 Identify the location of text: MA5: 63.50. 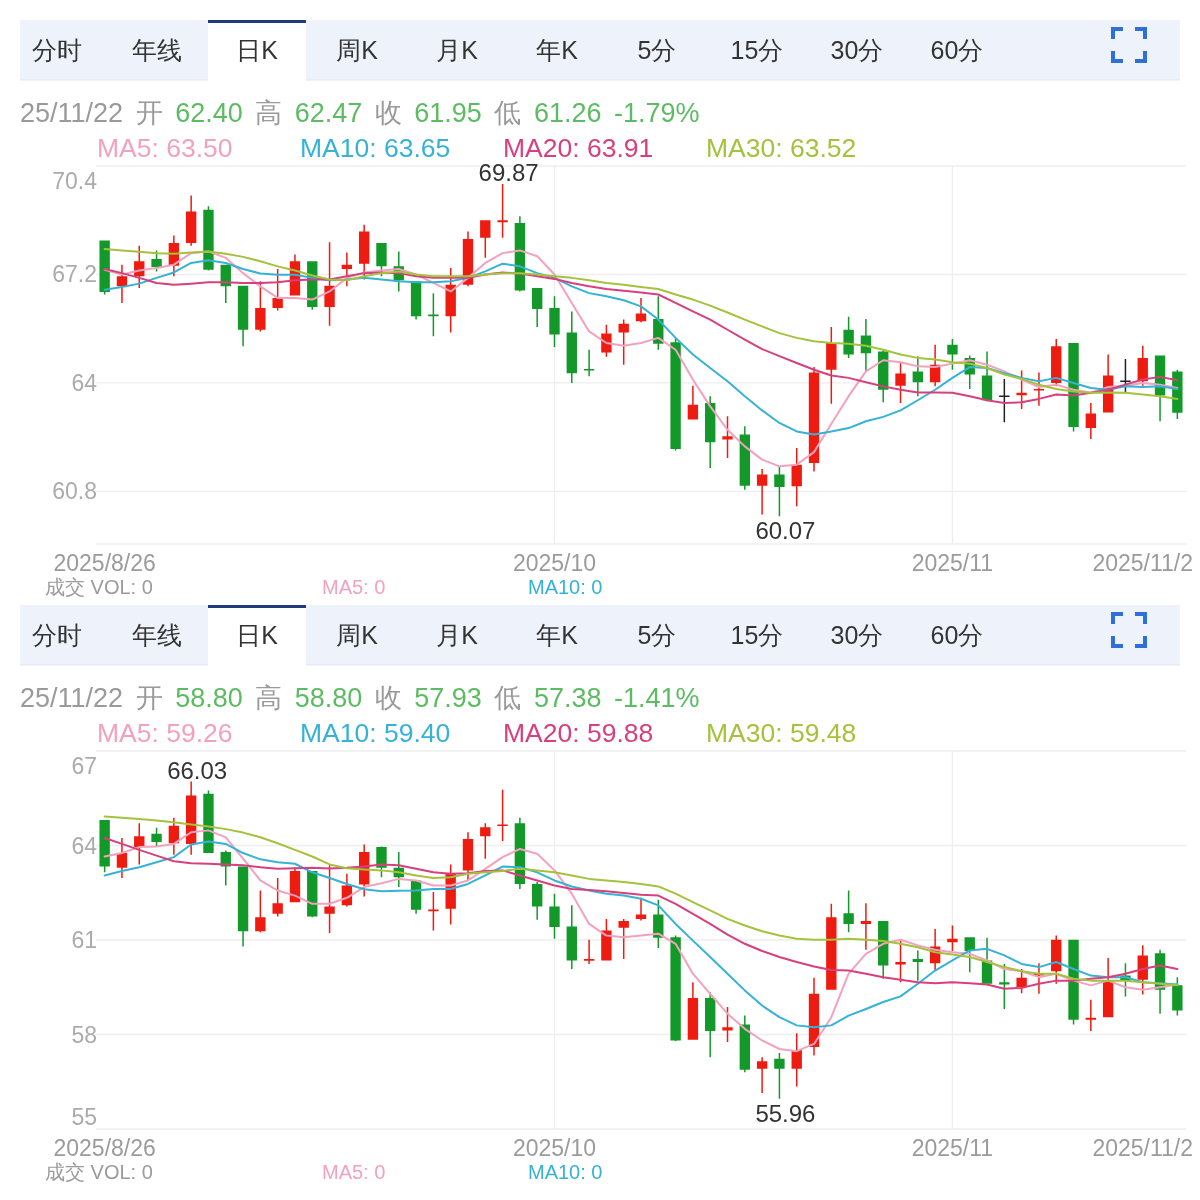
(165, 148).